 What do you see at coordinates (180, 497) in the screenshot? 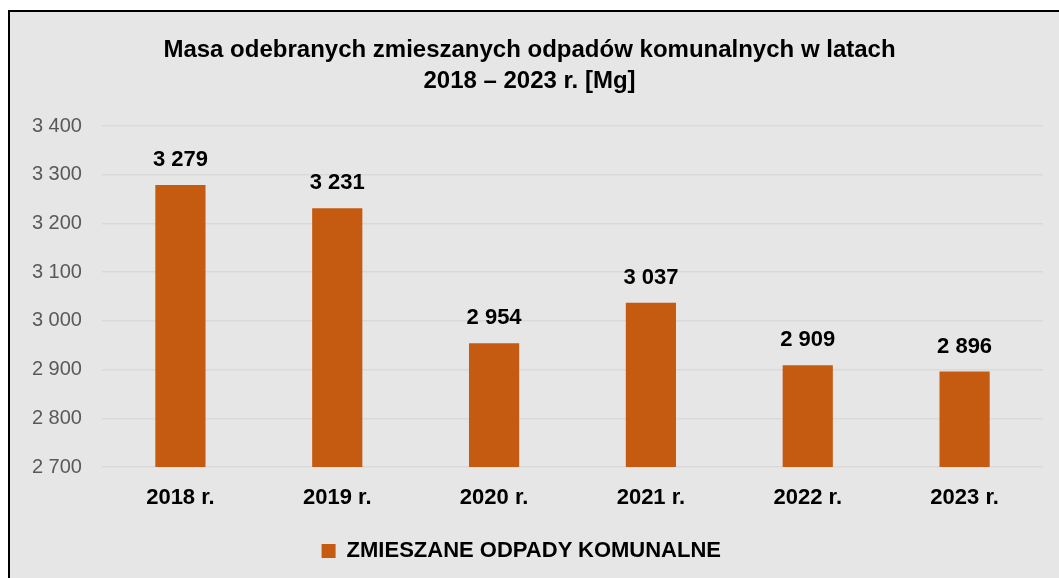
I see `x-tick-label: 2018 r.` at bounding box center [180, 497].